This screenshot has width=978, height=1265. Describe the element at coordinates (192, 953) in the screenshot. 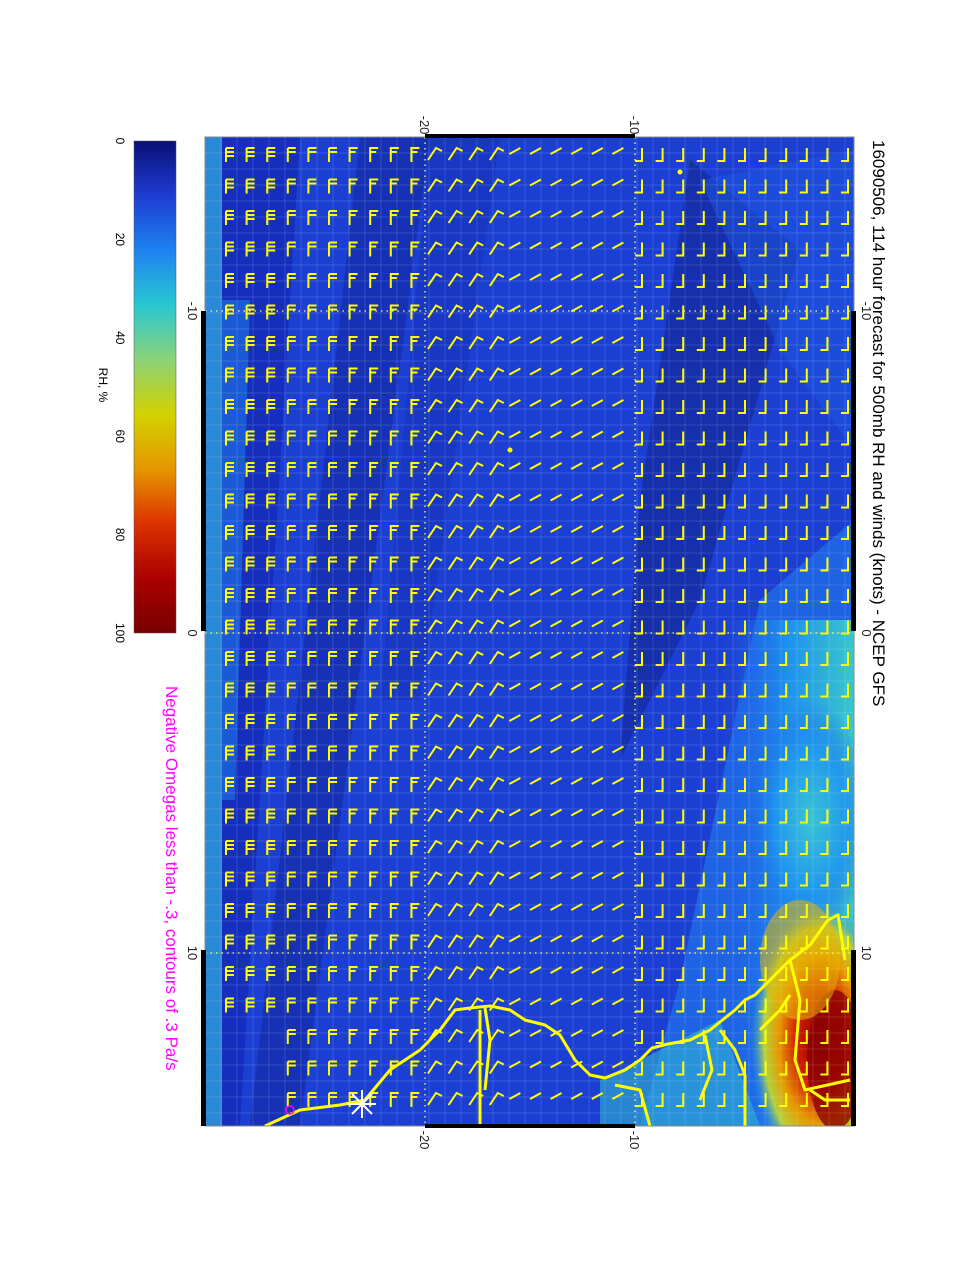

I see `left-axis-label: 10` at that location.